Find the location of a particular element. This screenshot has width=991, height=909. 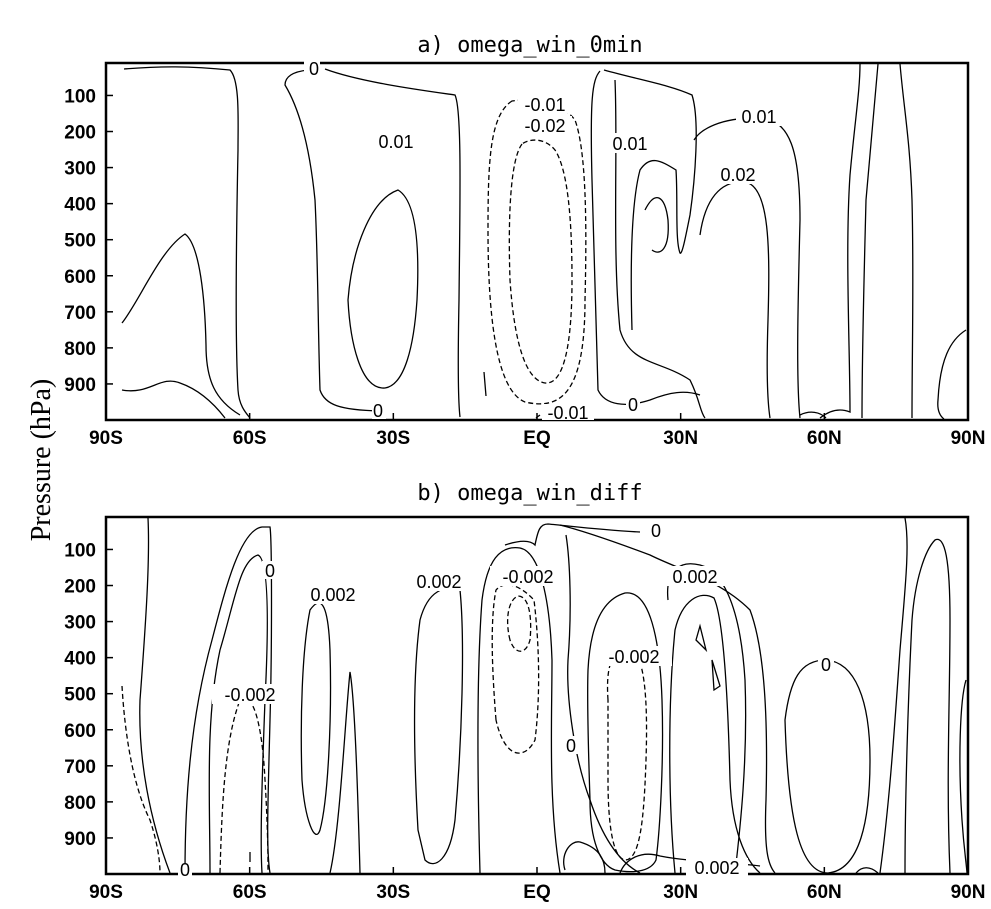

x-tick-label: 30S is located at coordinates (393, 438).